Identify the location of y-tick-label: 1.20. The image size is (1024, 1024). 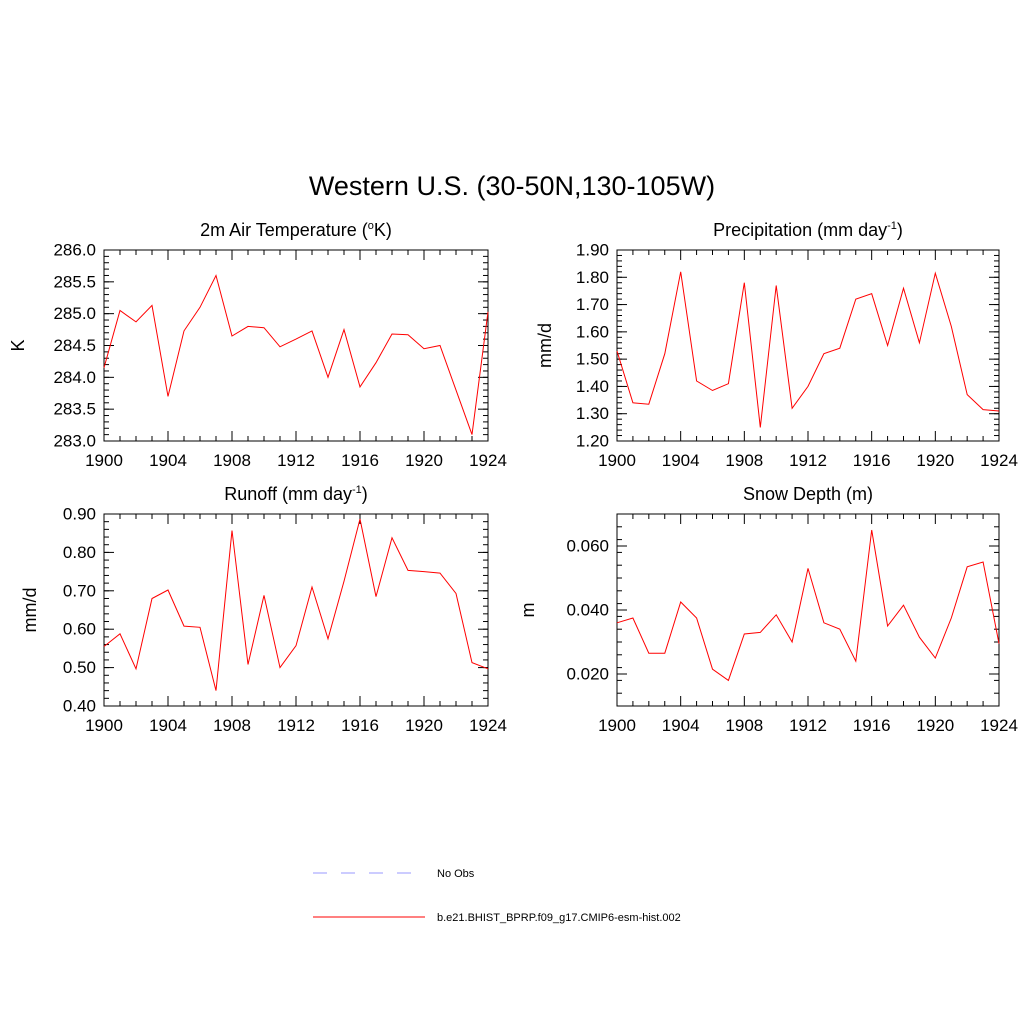
(592, 441).